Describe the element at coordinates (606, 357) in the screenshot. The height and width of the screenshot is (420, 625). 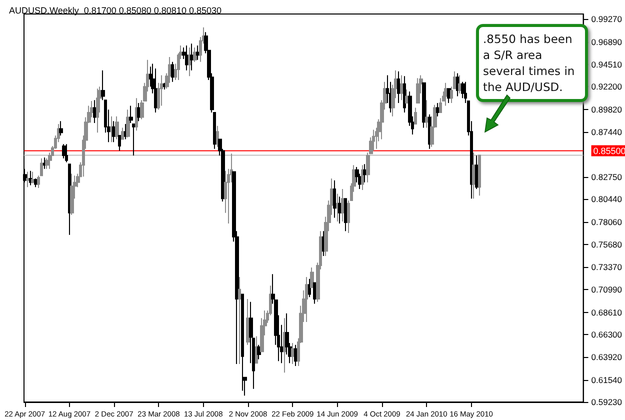
I see `y-tick-label: 0.63920` at that location.